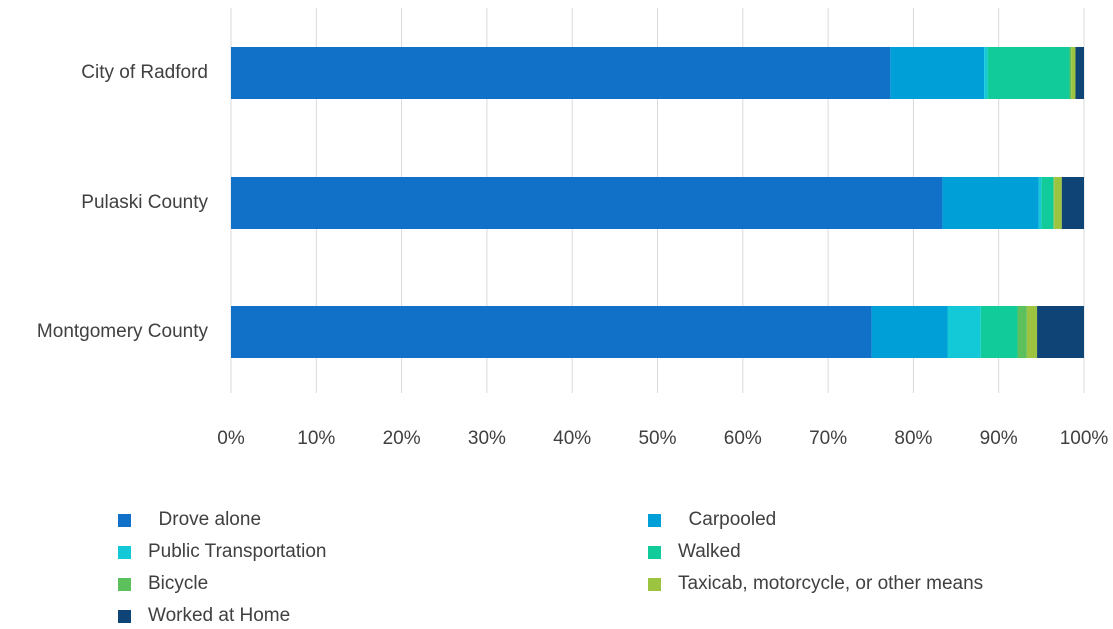 This screenshot has height=629, width=1113. What do you see at coordinates (913, 438) in the screenshot?
I see `x-tick-label: 80%` at bounding box center [913, 438].